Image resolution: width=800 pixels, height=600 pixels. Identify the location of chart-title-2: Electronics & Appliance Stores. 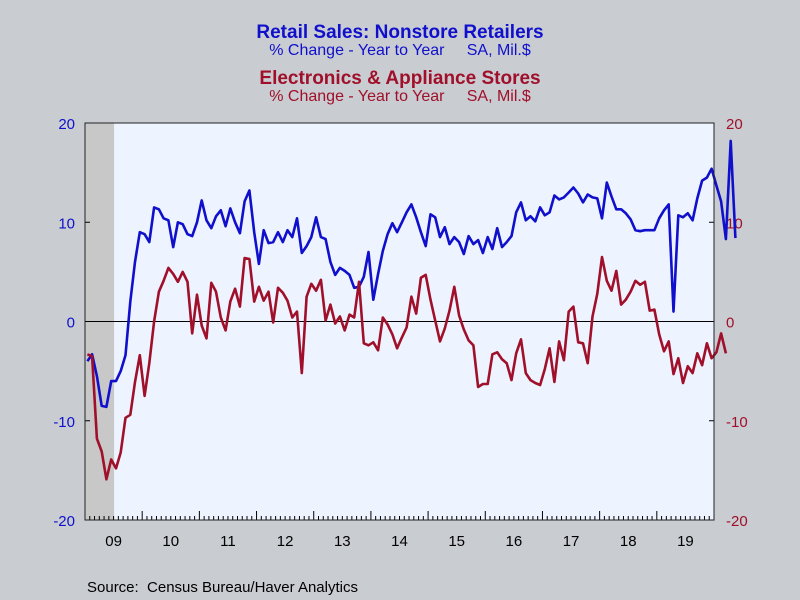
(399, 78).